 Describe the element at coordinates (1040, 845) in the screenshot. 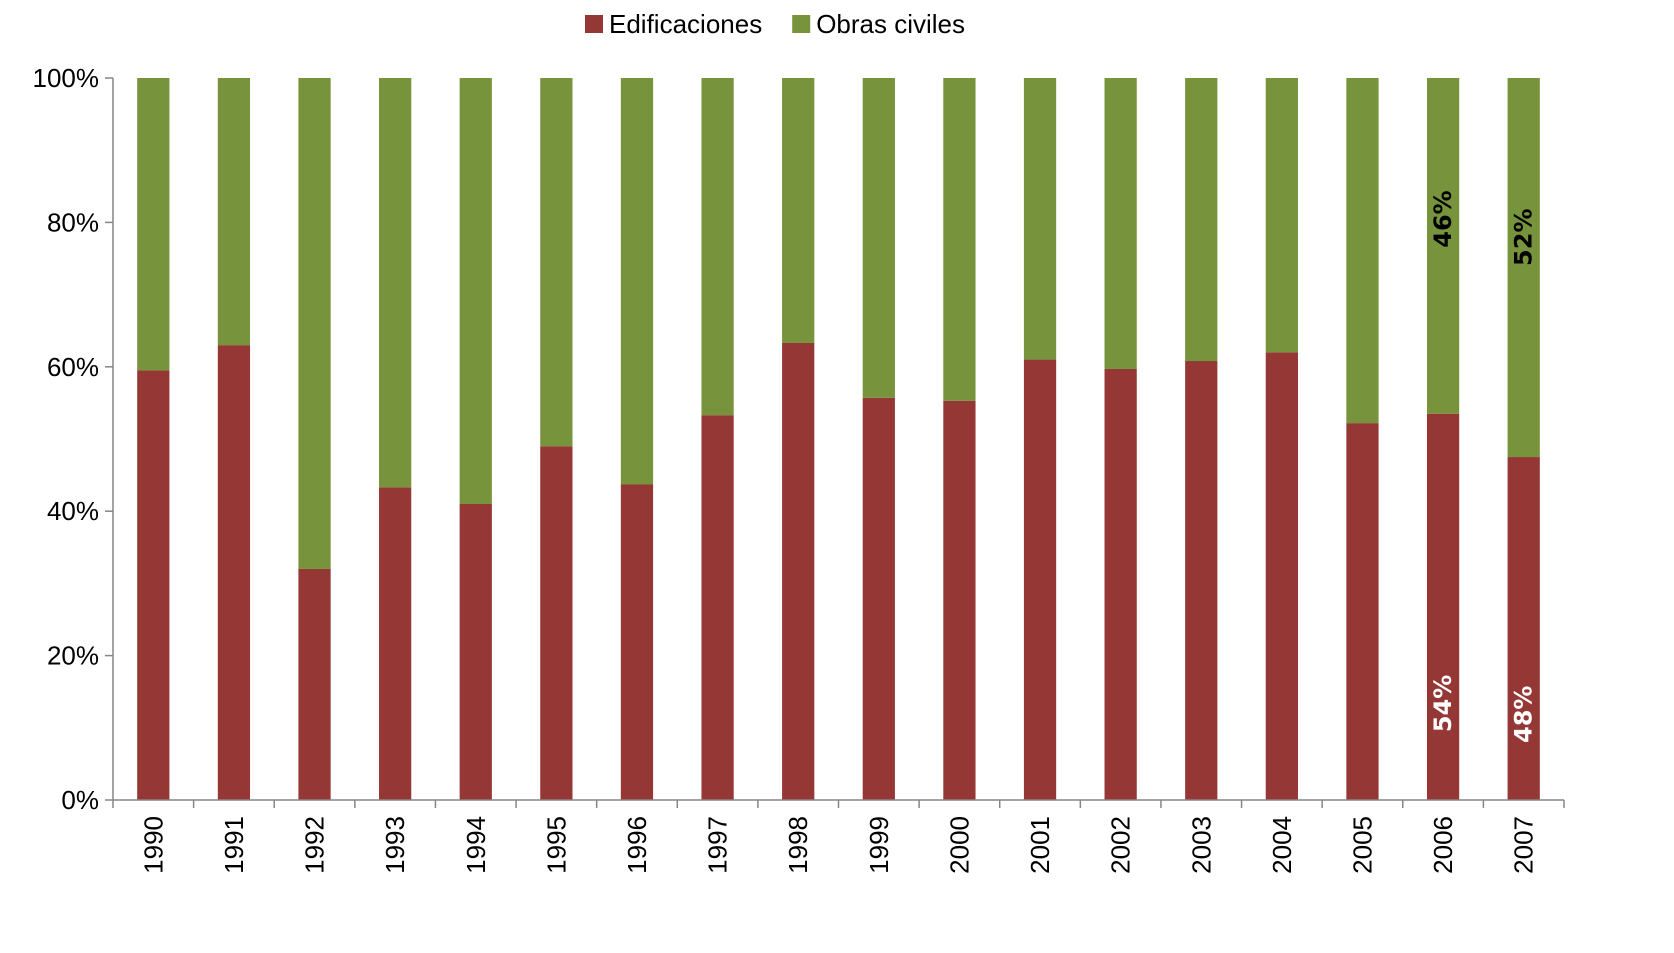

I see `x-tick-label: 2001` at that location.